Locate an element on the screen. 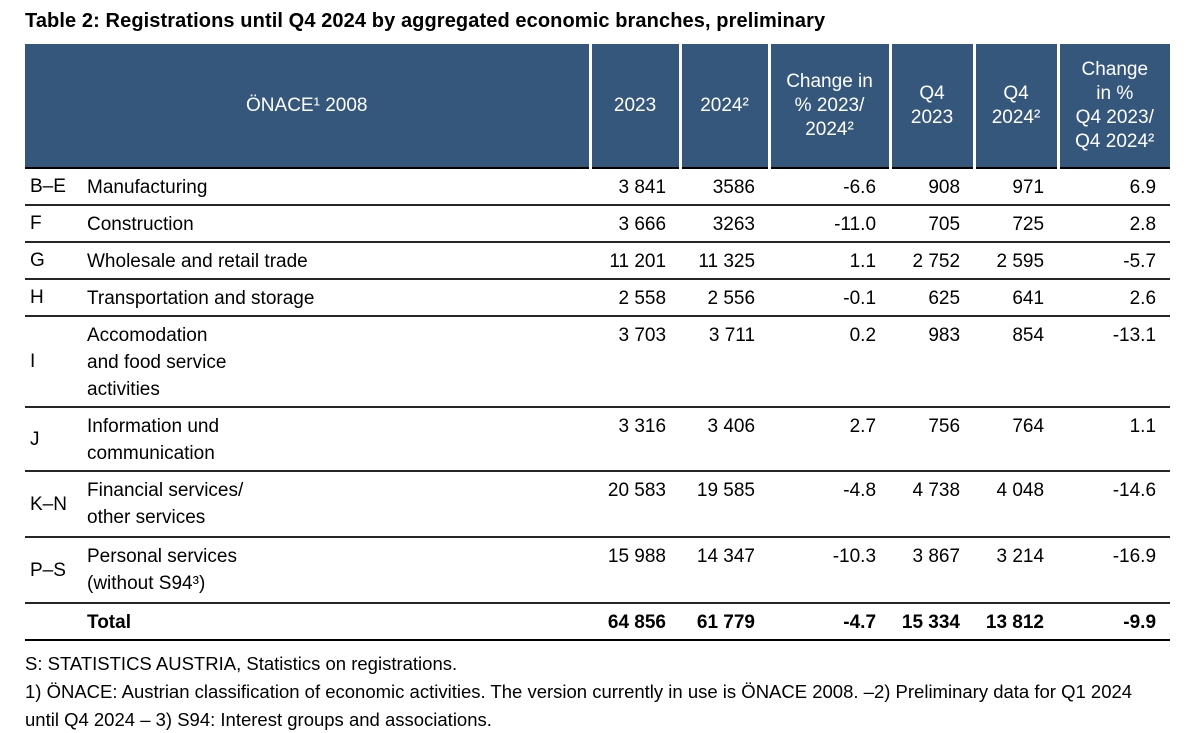  row-label: Financial services/ other services is located at coordinates (165, 504).